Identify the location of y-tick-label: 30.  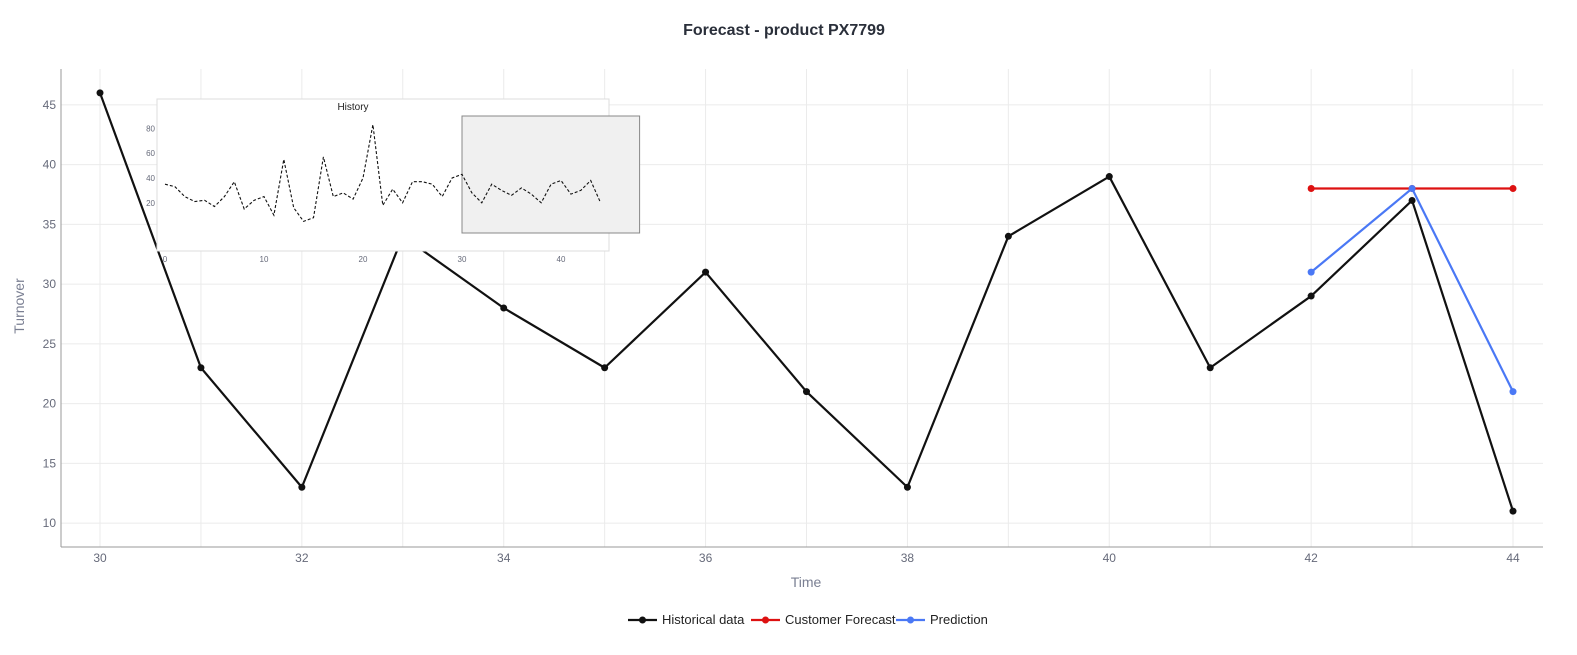
(50, 284).